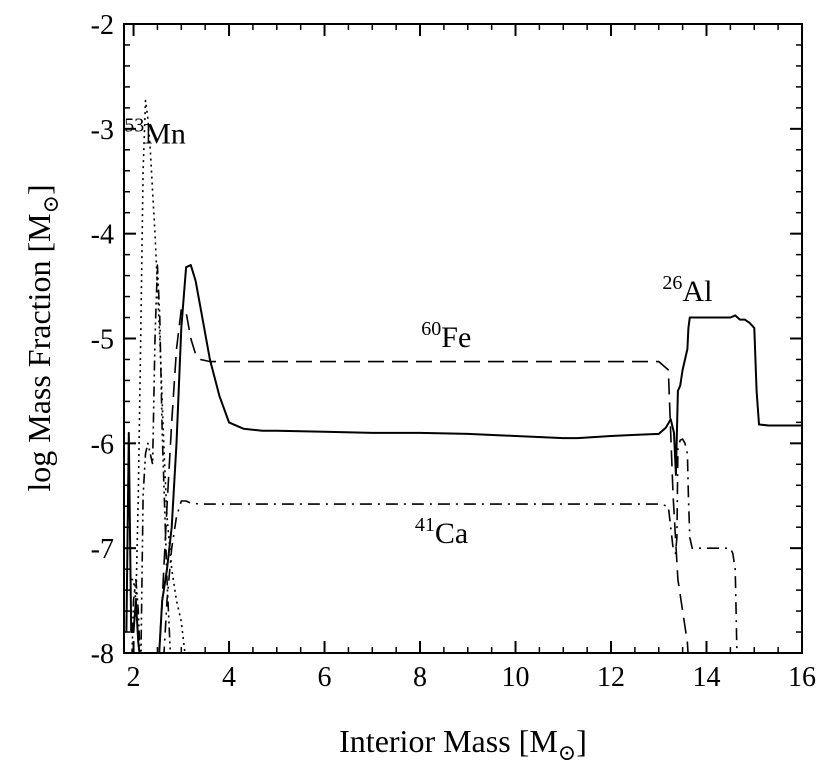 The height and width of the screenshot is (778, 830). Describe the element at coordinates (229, 677) in the screenshot. I see `x-tick-label-1: 4` at that location.